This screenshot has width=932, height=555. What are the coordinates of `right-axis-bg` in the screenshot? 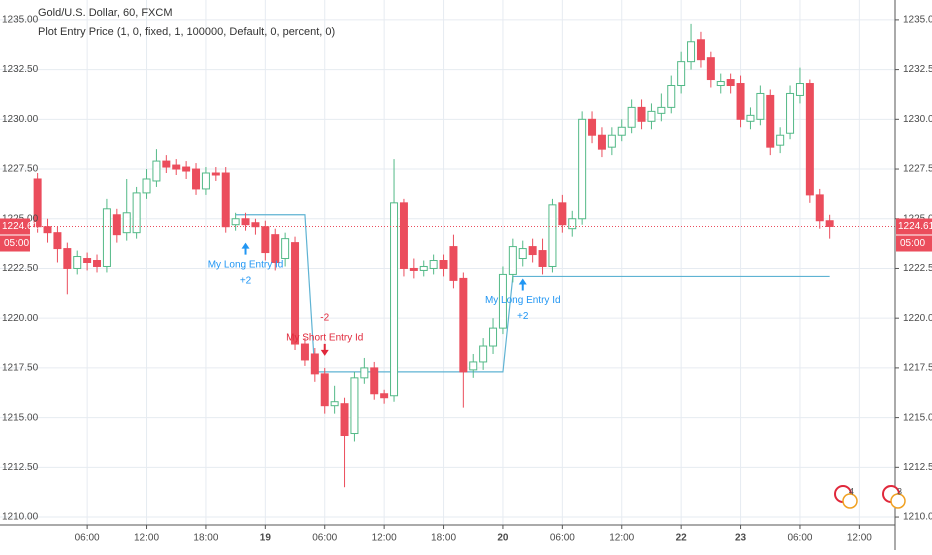 It's located at (913, 275).